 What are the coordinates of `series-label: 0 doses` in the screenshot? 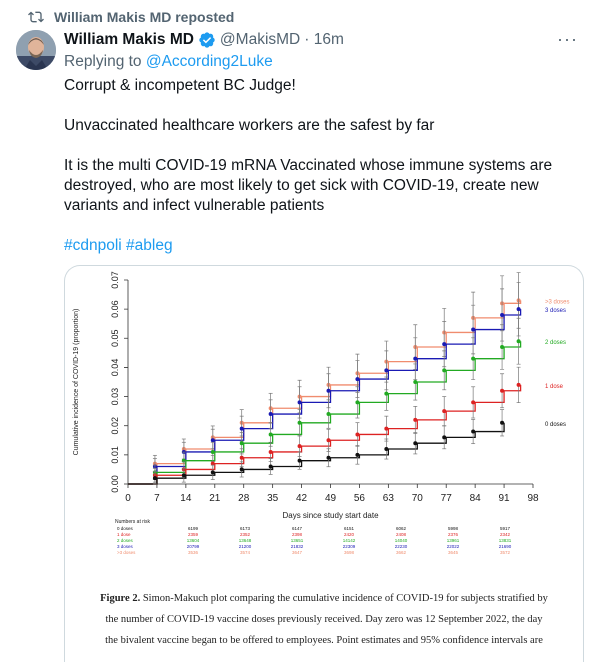 It's located at (555, 425).